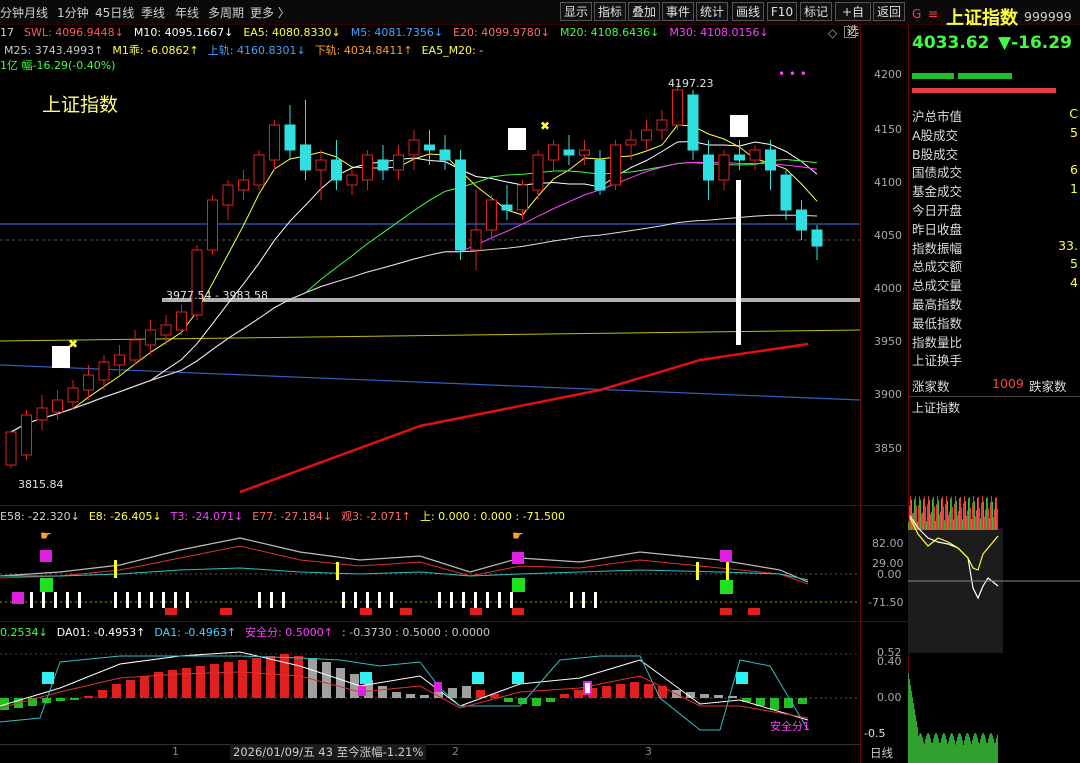  I want to click on close-icon: ×, so click(850, 32).